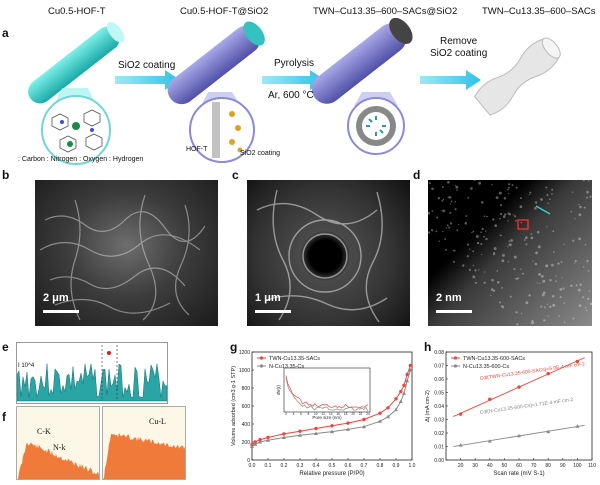 This screenshot has height=485, width=600. What do you see at coordinates (331, 414) in the screenshot?
I see `inset-x-tick: 14` at bounding box center [331, 414].